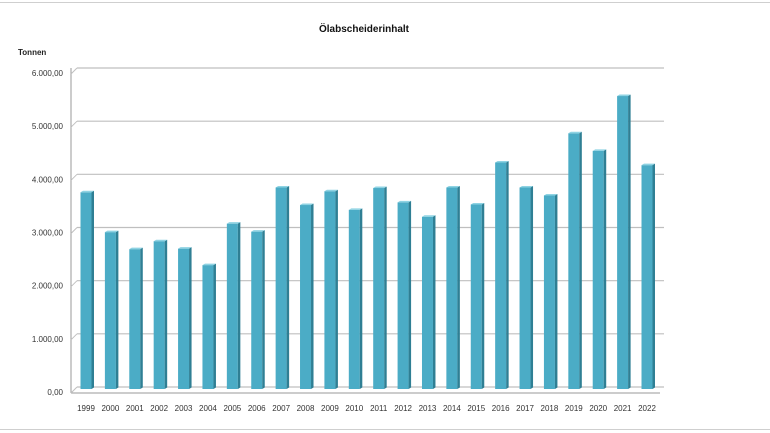 The height and width of the screenshot is (433, 770). What do you see at coordinates (135, 408) in the screenshot?
I see `x-tick-label: 2001` at bounding box center [135, 408].